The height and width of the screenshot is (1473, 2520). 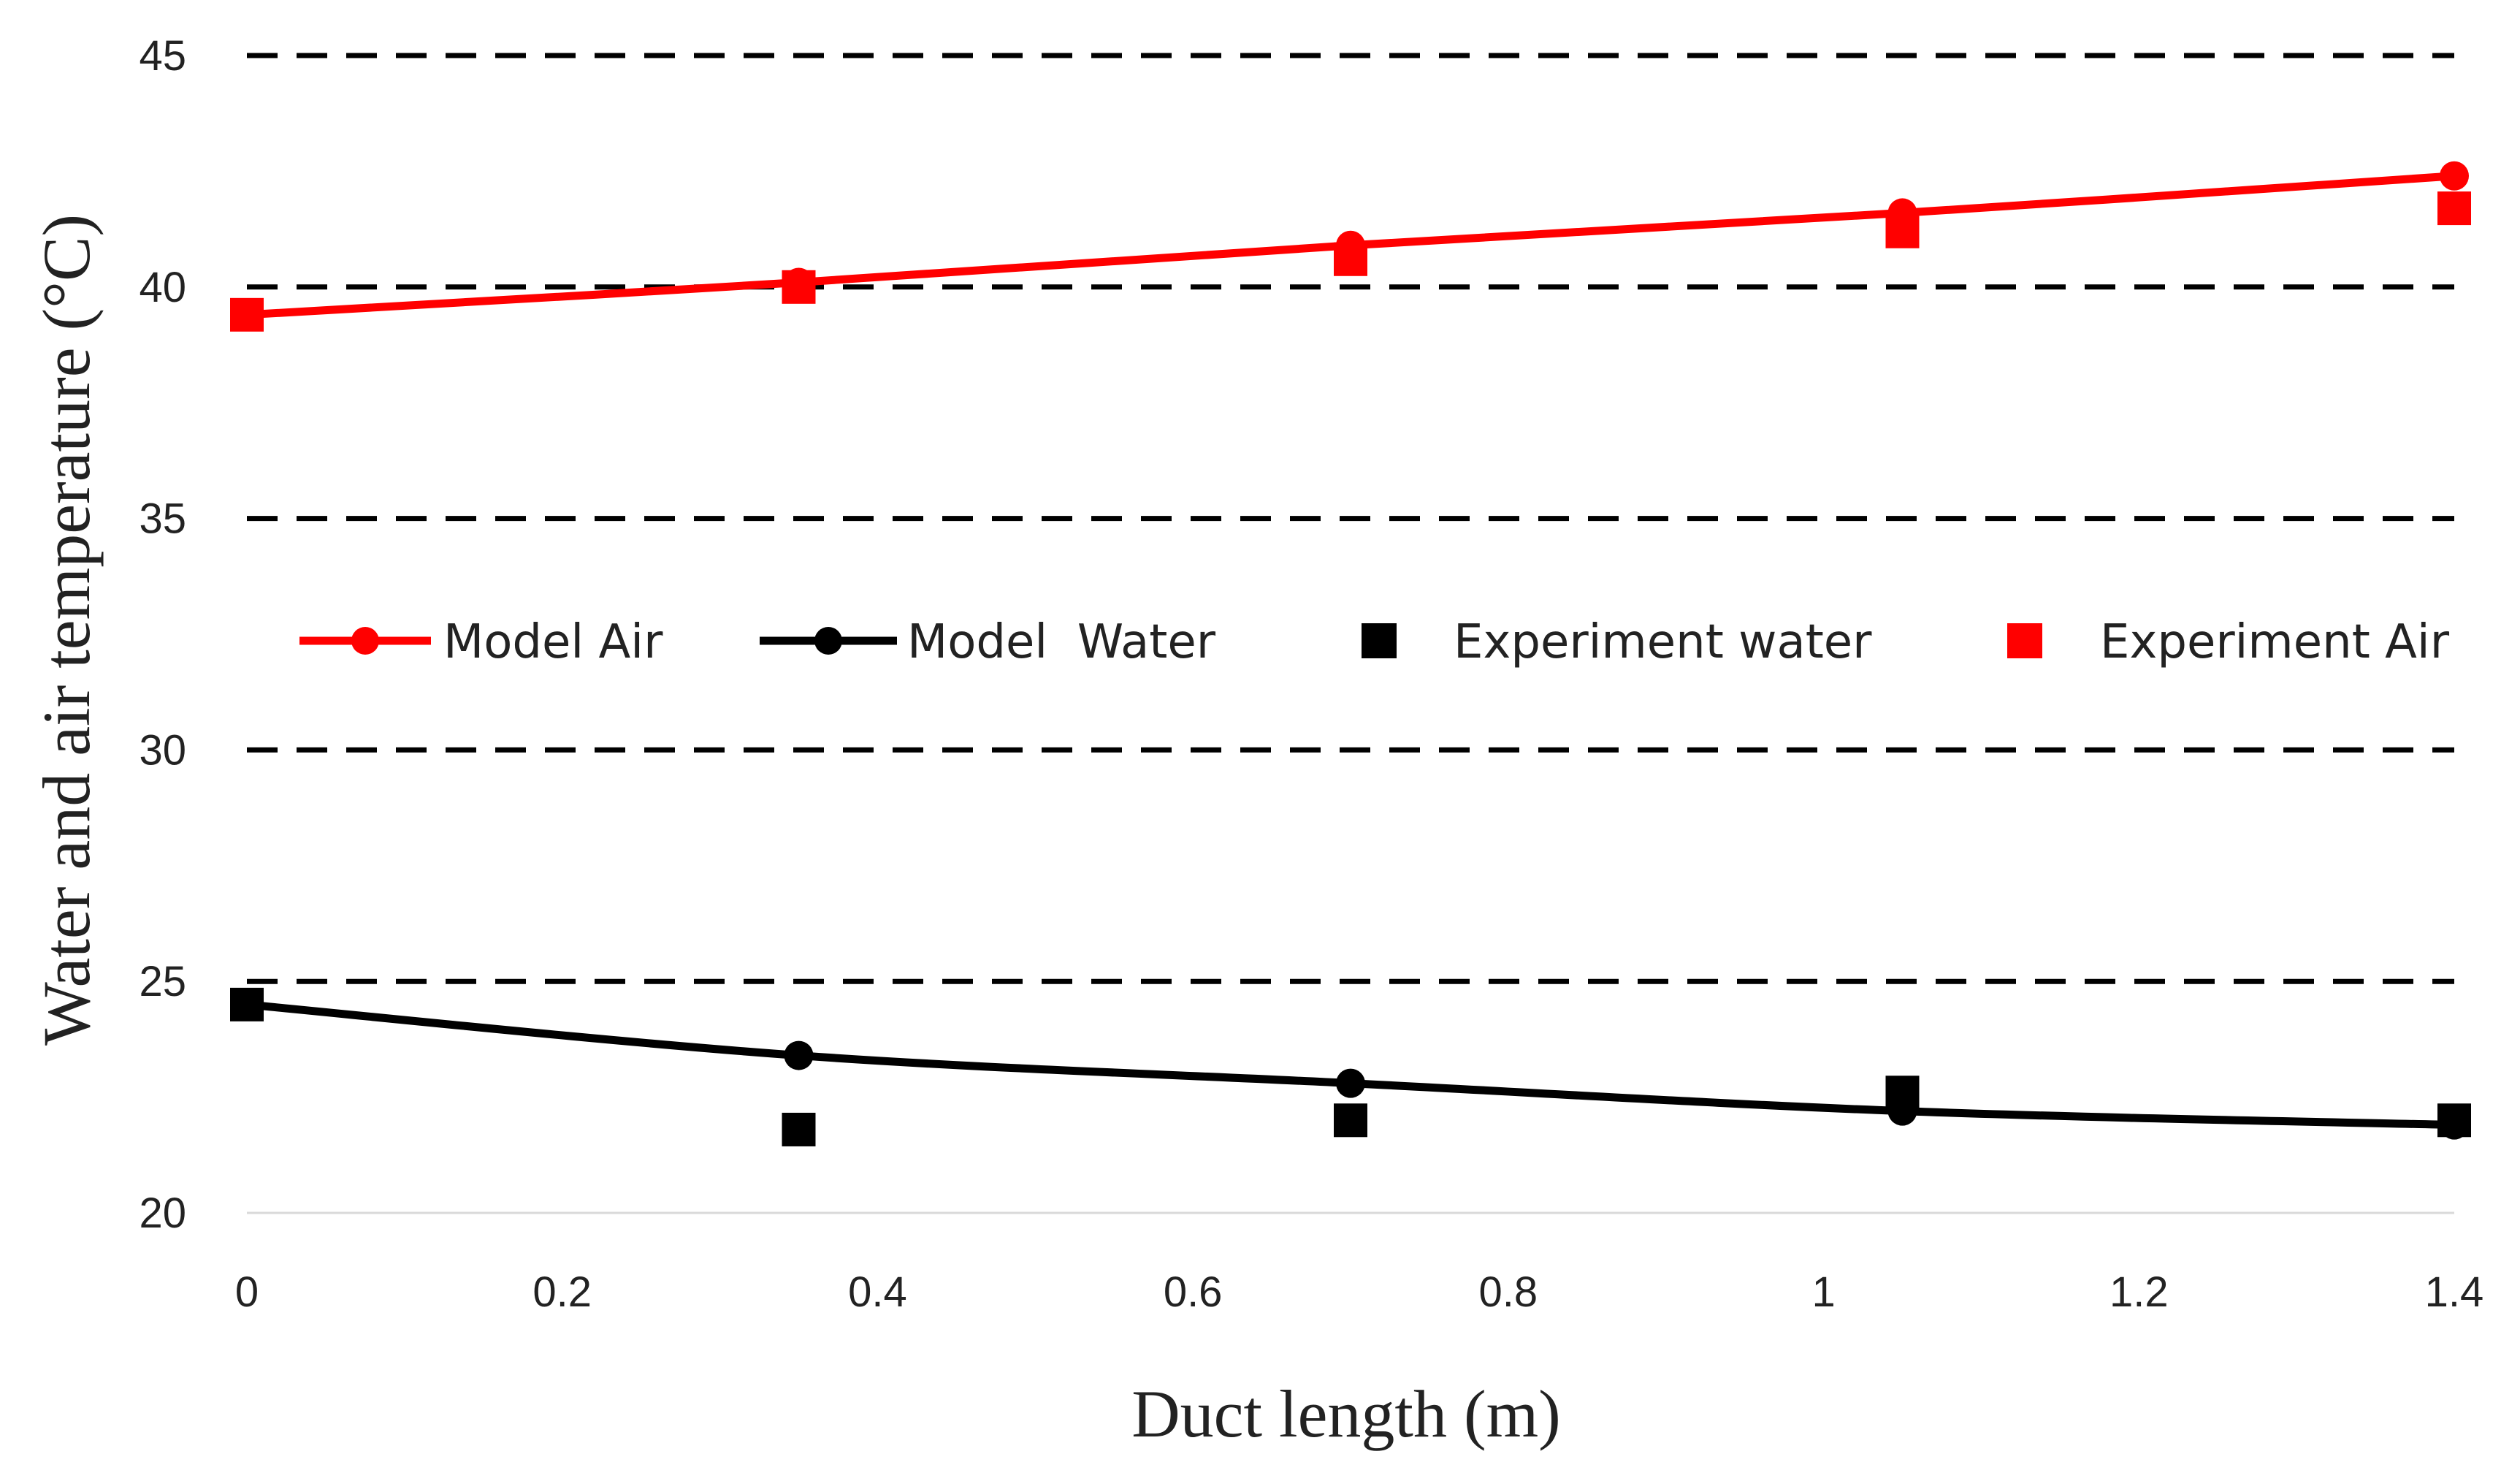 I want to click on series-experiment-air, so click(x=1350, y=261).